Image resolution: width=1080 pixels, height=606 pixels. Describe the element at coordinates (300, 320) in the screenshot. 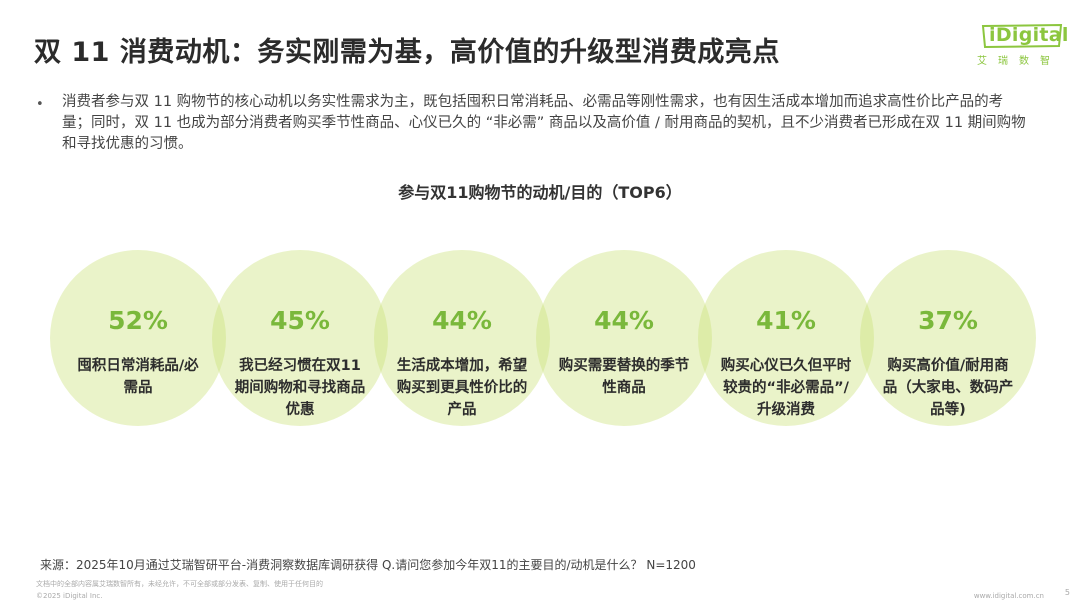

I see `motive-percent: 45%` at that location.